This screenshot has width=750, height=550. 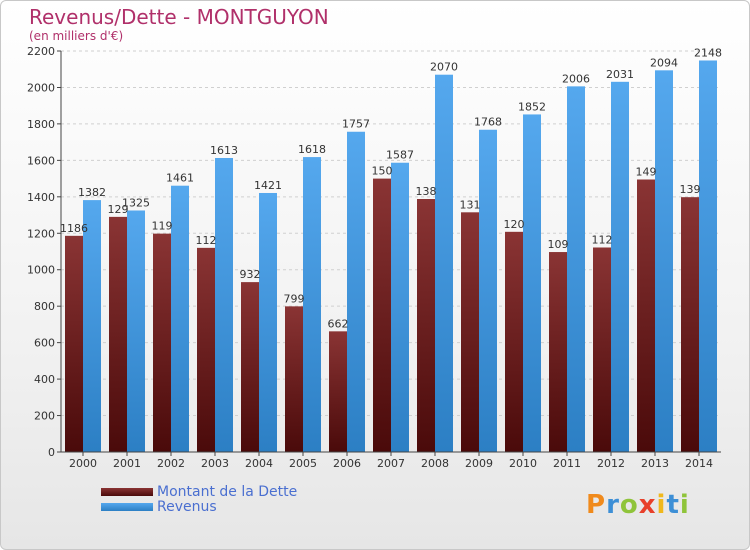 I want to click on legend-swatch-revenus, so click(x=127, y=507).